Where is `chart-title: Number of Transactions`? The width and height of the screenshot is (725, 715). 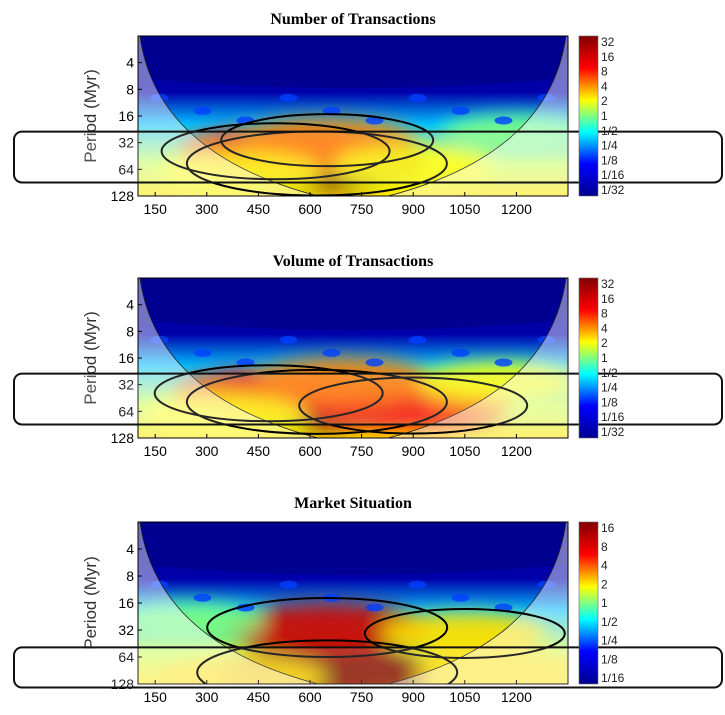
chart-title: Number of Transactions is located at coordinates (352, 19).